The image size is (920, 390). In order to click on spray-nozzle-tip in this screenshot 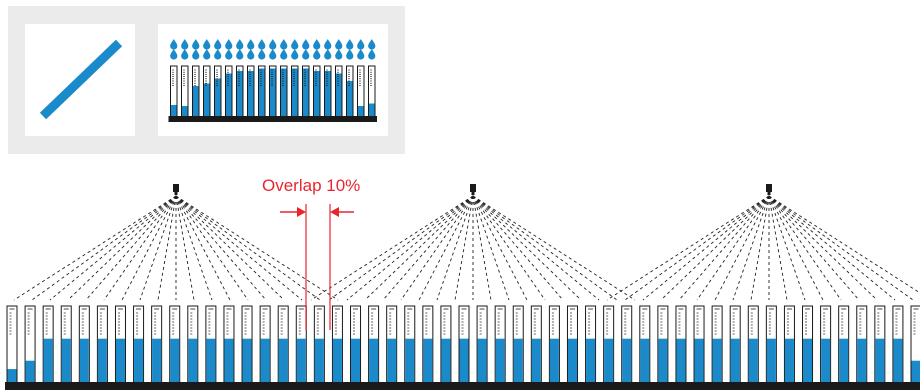, I will do `click(769, 193)`.